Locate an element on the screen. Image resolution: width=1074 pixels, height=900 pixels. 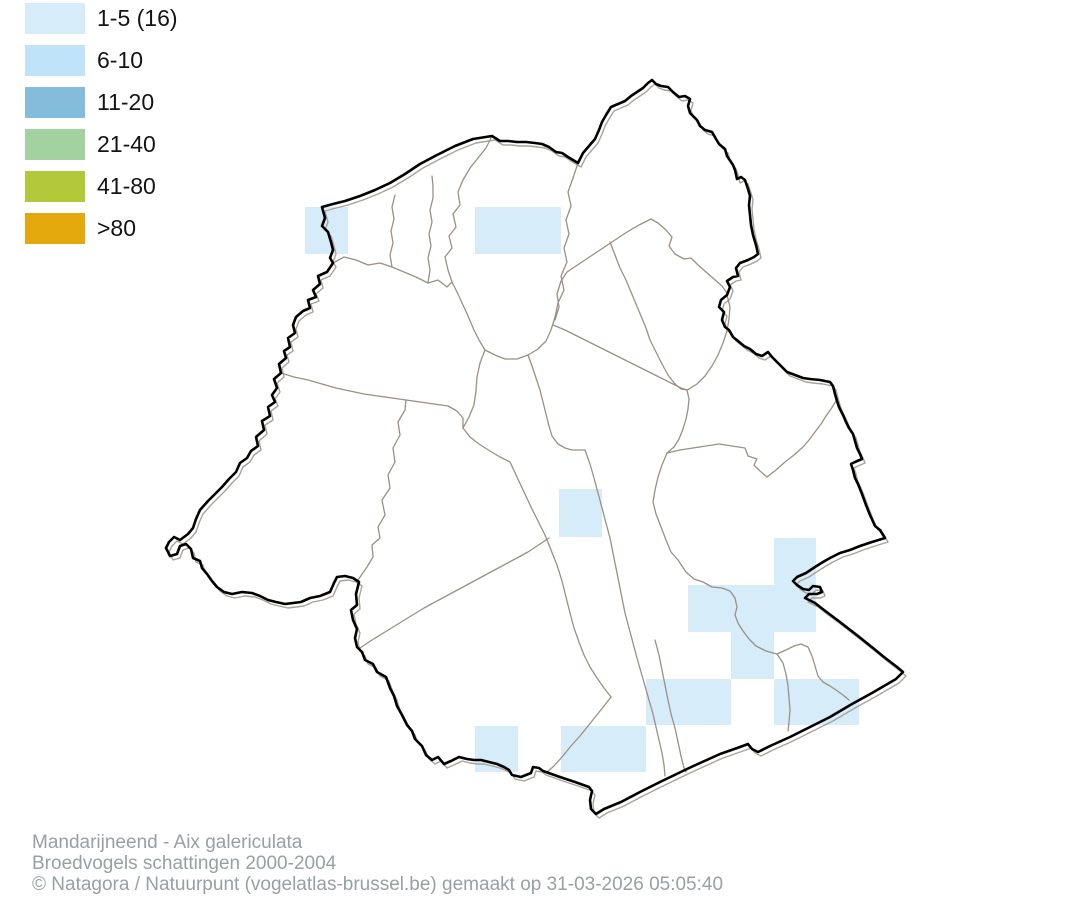
legend-item-1: 6-10 is located at coordinates (101, 60).